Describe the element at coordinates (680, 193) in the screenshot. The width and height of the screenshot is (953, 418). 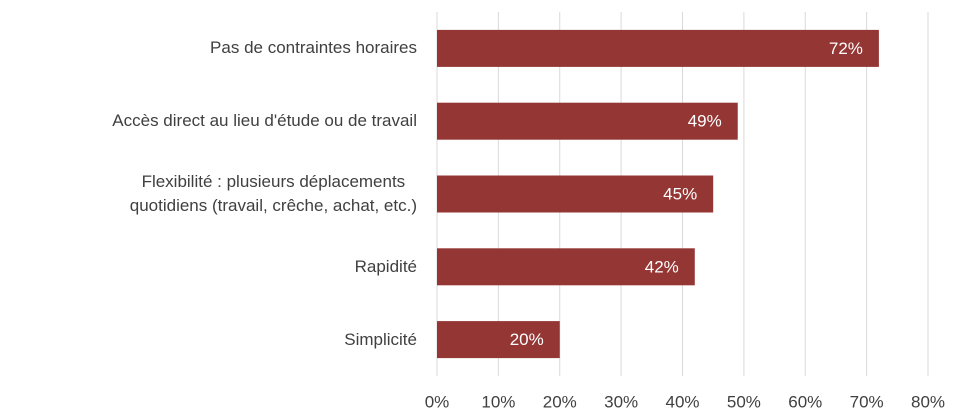
I see `data-label: 45%` at that location.